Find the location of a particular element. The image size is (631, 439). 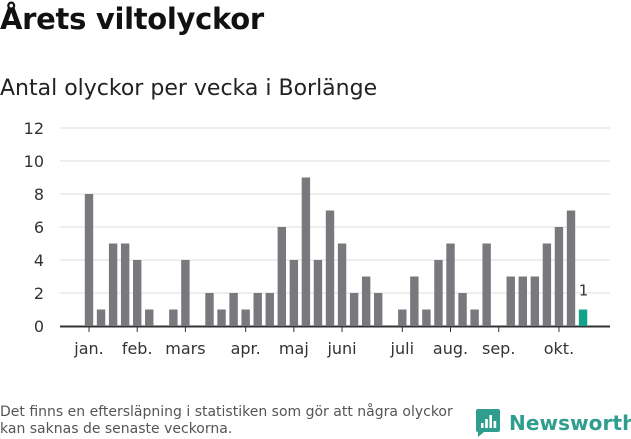

x-tick-label: feb. is located at coordinates (137, 348).